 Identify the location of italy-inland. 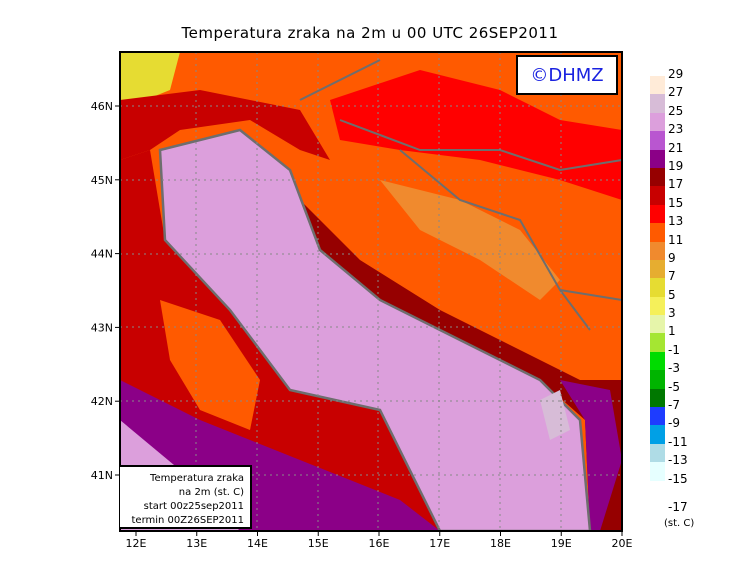
(210, 365).